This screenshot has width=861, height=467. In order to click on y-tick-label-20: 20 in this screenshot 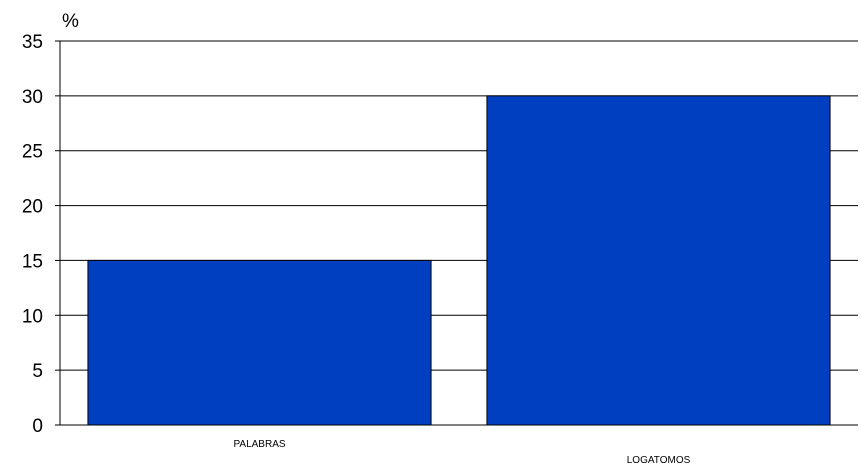, I will do `click(32, 207)`.